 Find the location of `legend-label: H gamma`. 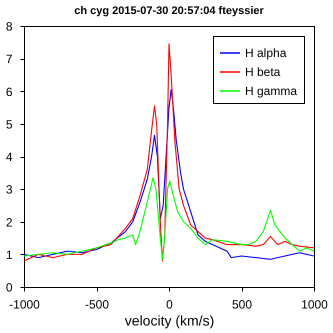

legend-label: H gamma is located at coordinates (271, 91).